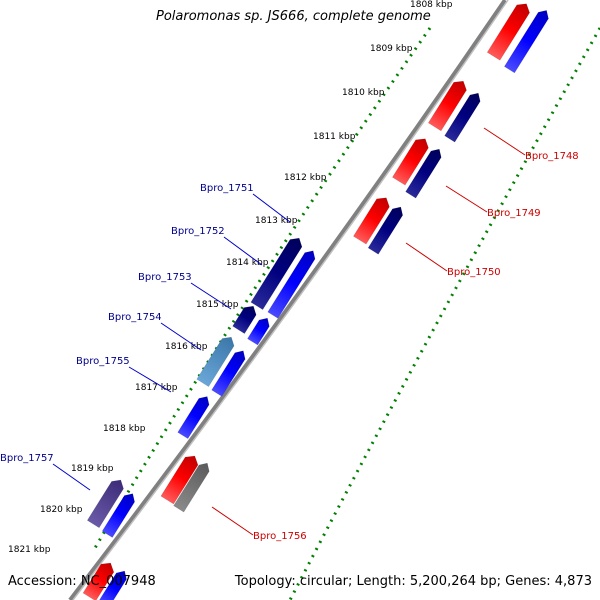  I want to click on gene-label-bpro-1754: Bpro_1754, so click(135, 317).